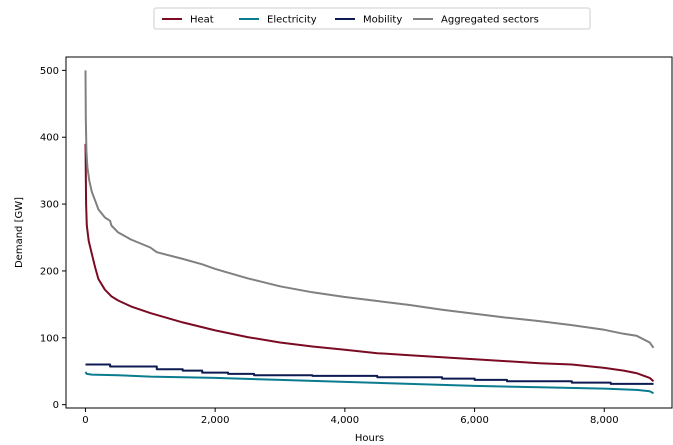  What do you see at coordinates (292, 20) in the screenshot?
I see `legend-label-electricity: Electricity` at bounding box center [292, 20].